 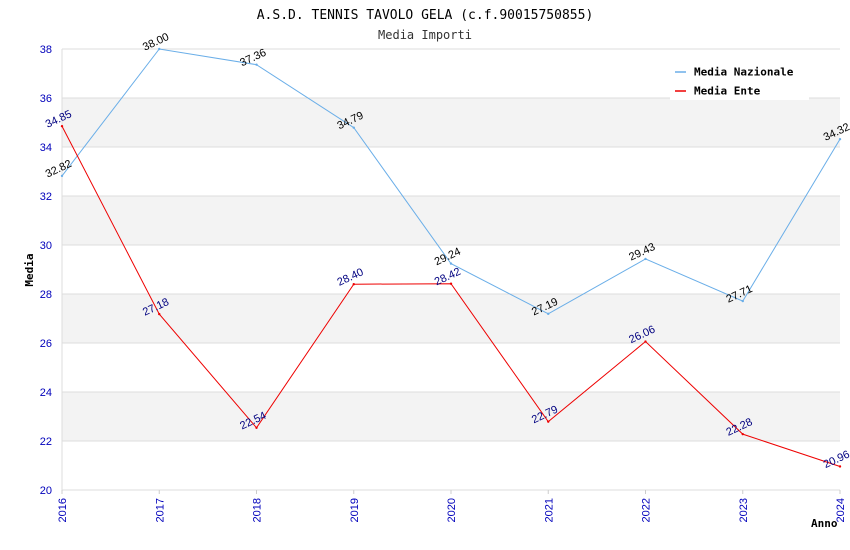 I want to click on chart-subtitle: Media Importi, so click(x=425, y=35).